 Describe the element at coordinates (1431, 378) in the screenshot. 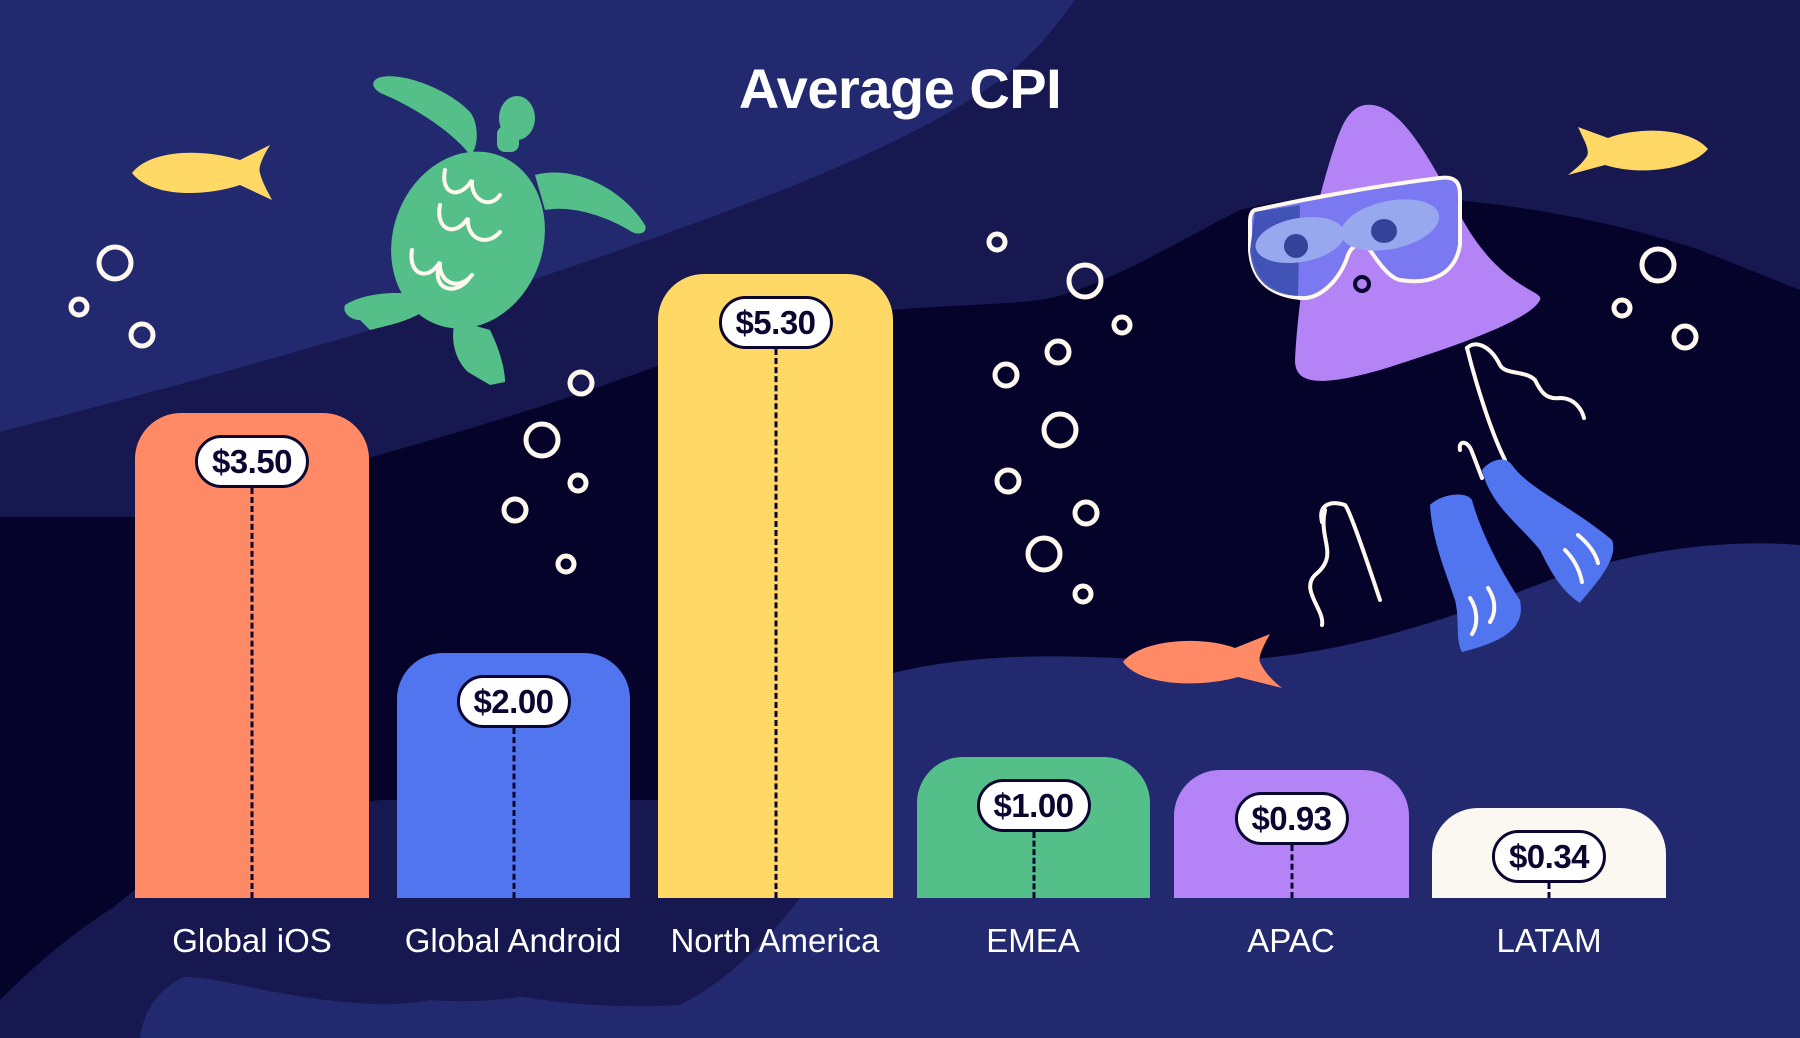

I see `jellyfish-with-goggles-icon` at that location.